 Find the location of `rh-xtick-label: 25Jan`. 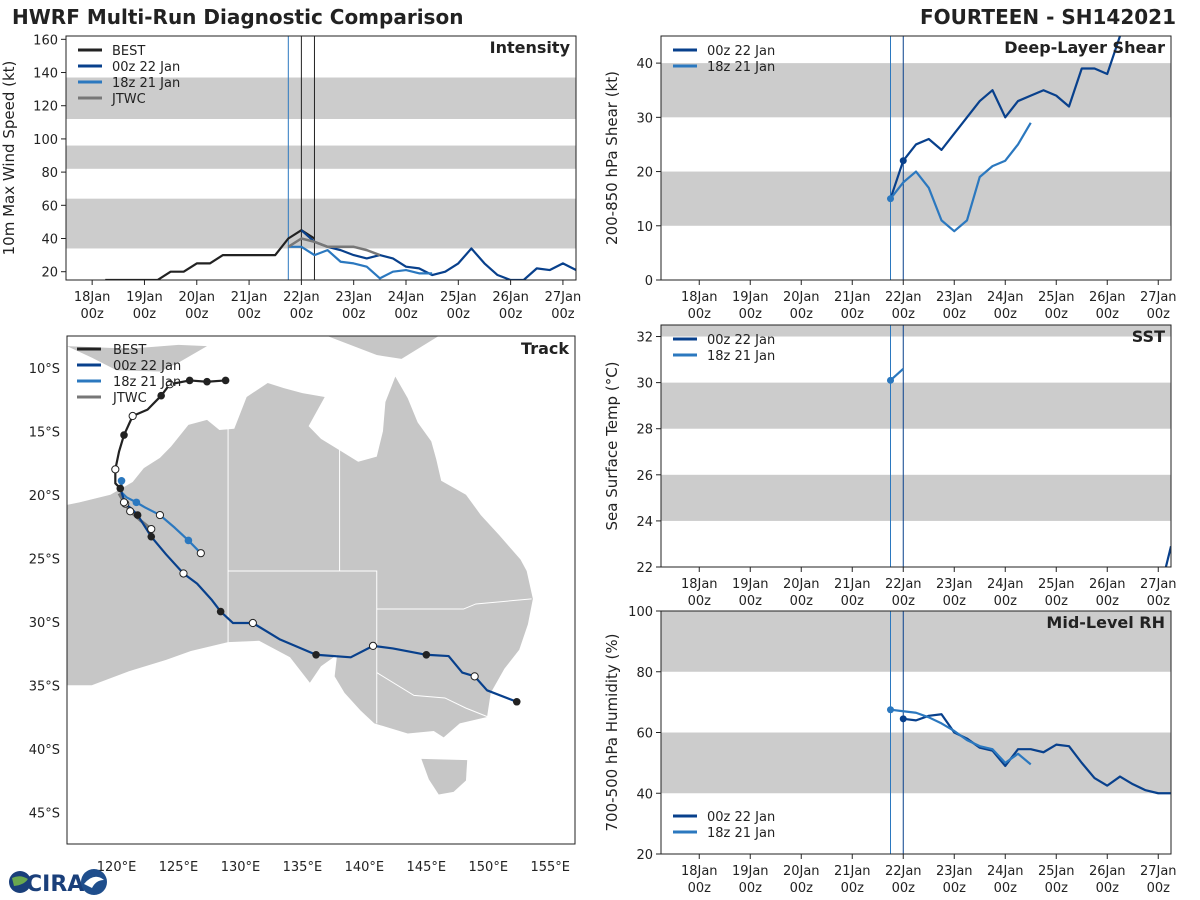

rh-xtick-label: 25Jan is located at coordinates (1056, 871).